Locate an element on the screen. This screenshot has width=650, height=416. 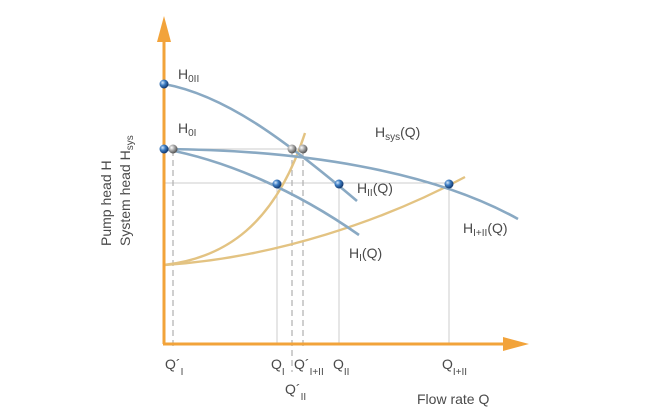
tick-q-prime-II: Q´II is located at coordinates (295, 392).